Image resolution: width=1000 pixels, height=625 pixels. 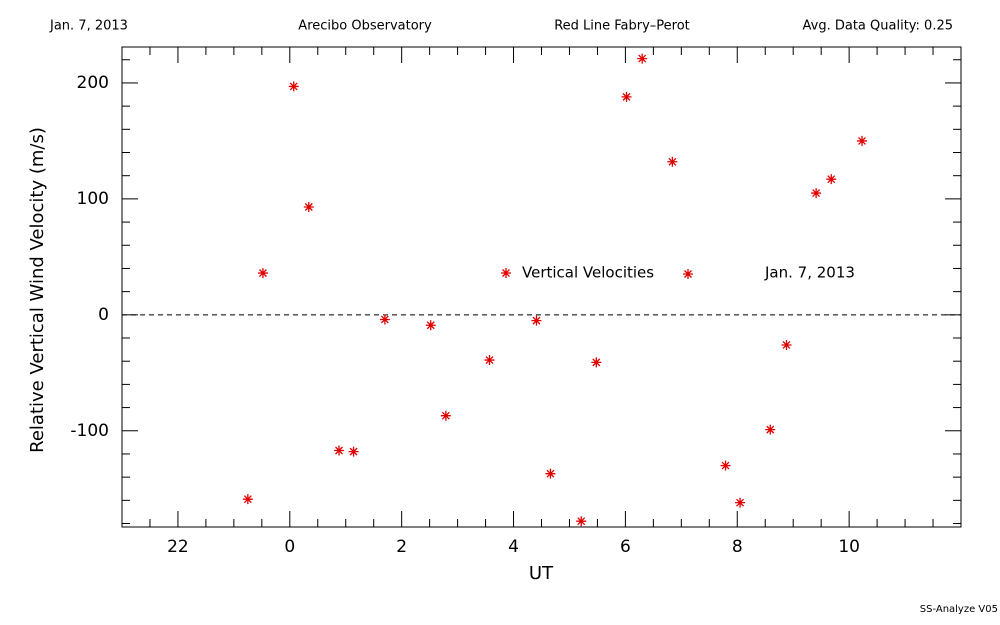 What do you see at coordinates (878, 26) in the screenshot?
I see `header-quality: Avg. Data Quality: 0.25` at bounding box center [878, 26].